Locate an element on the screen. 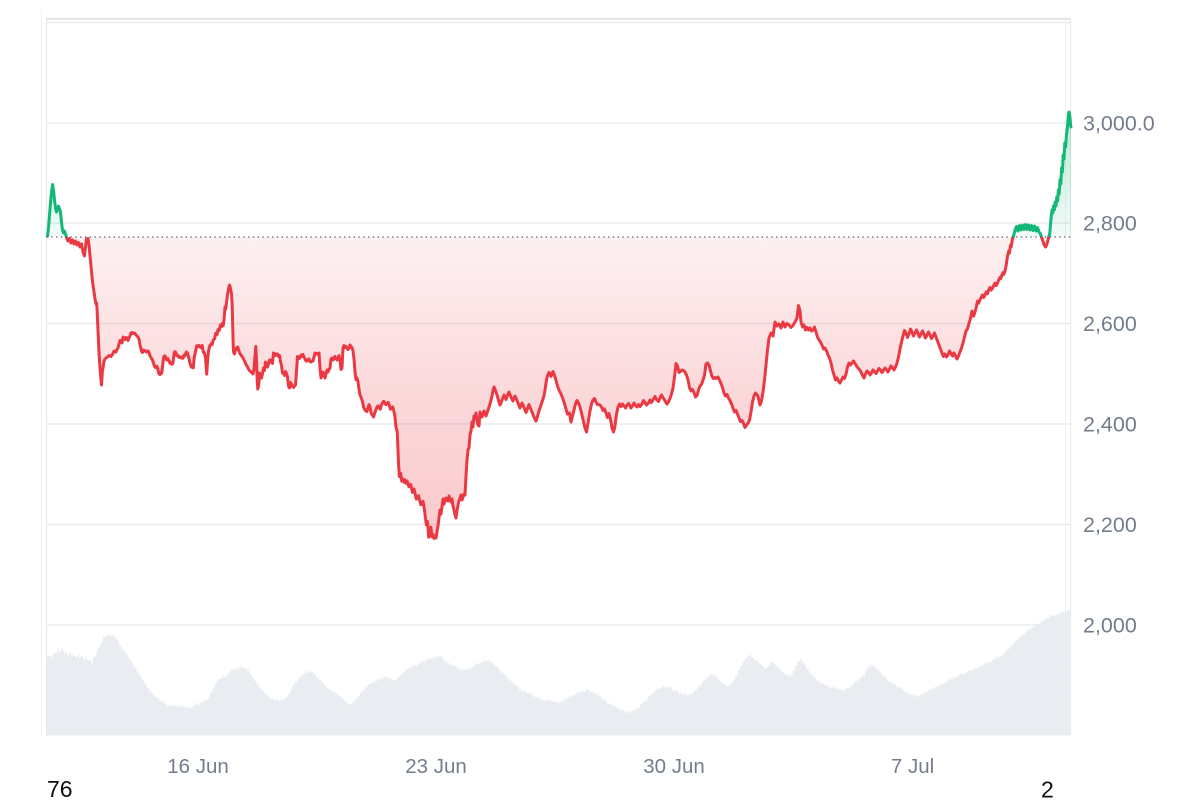 This screenshot has height=800, width=1200. svg-text: 2,000 is located at coordinates (1110, 625).